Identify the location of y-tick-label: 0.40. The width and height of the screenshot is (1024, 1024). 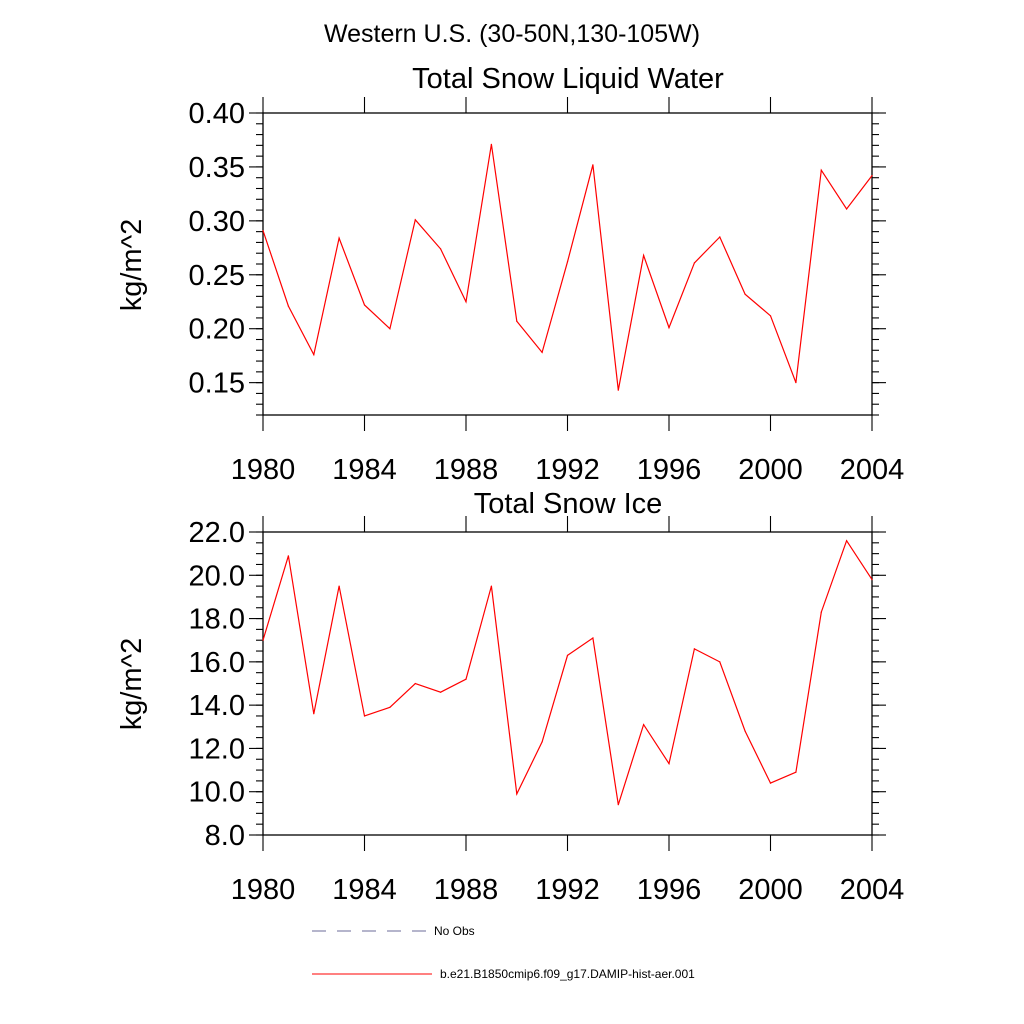
(217, 114).